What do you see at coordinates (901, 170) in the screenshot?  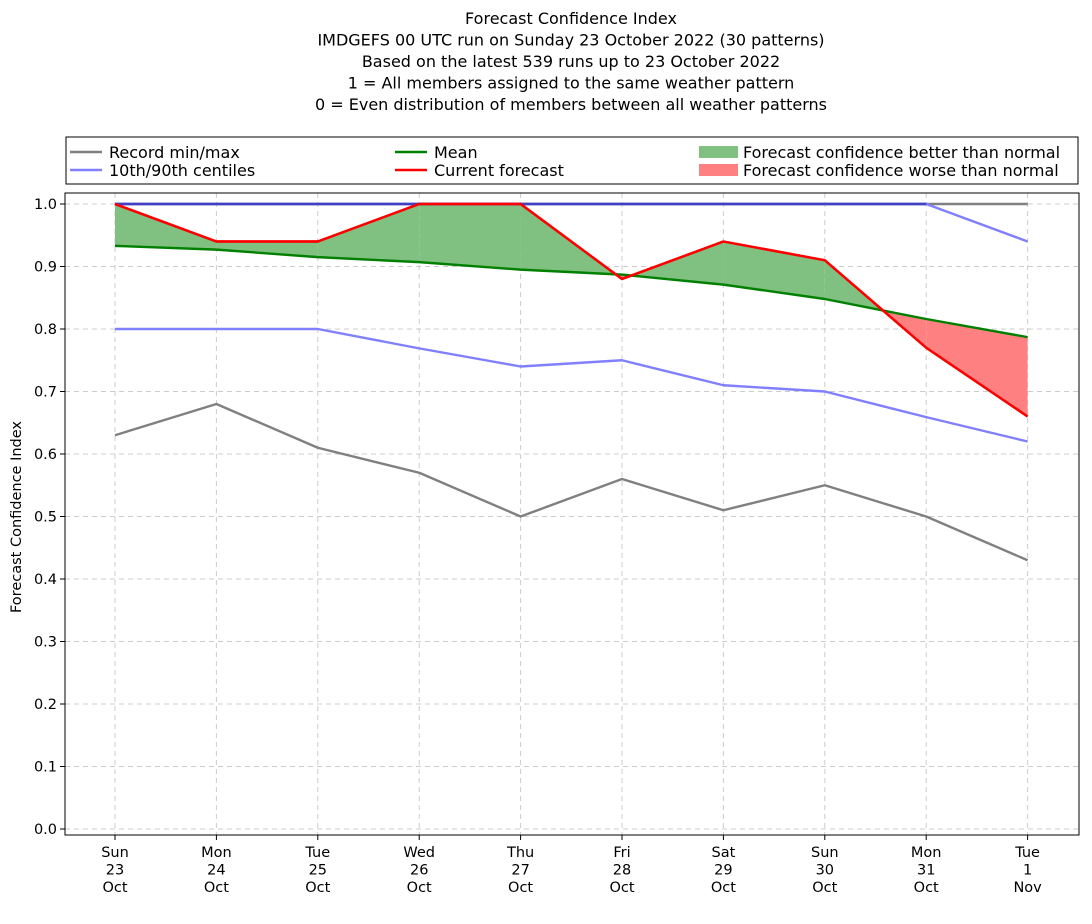 I see `legend-label: Forecast confidence worse than normal` at bounding box center [901, 170].